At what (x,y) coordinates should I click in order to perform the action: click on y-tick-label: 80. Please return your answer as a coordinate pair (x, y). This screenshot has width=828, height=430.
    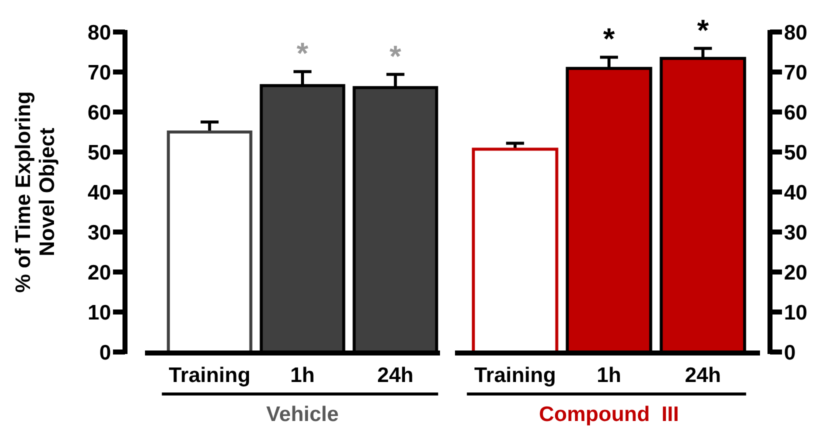
    Looking at the image, I should click on (99, 32).